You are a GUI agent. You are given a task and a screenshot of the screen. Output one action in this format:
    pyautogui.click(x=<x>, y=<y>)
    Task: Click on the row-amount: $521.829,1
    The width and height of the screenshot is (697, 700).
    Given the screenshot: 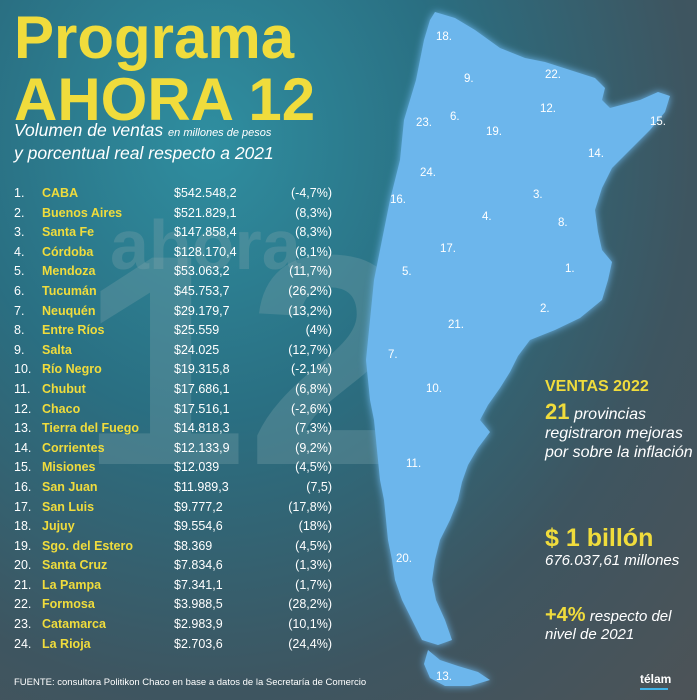 What is the action you would take?
    pyautogui.click(x=205, y=212)
    